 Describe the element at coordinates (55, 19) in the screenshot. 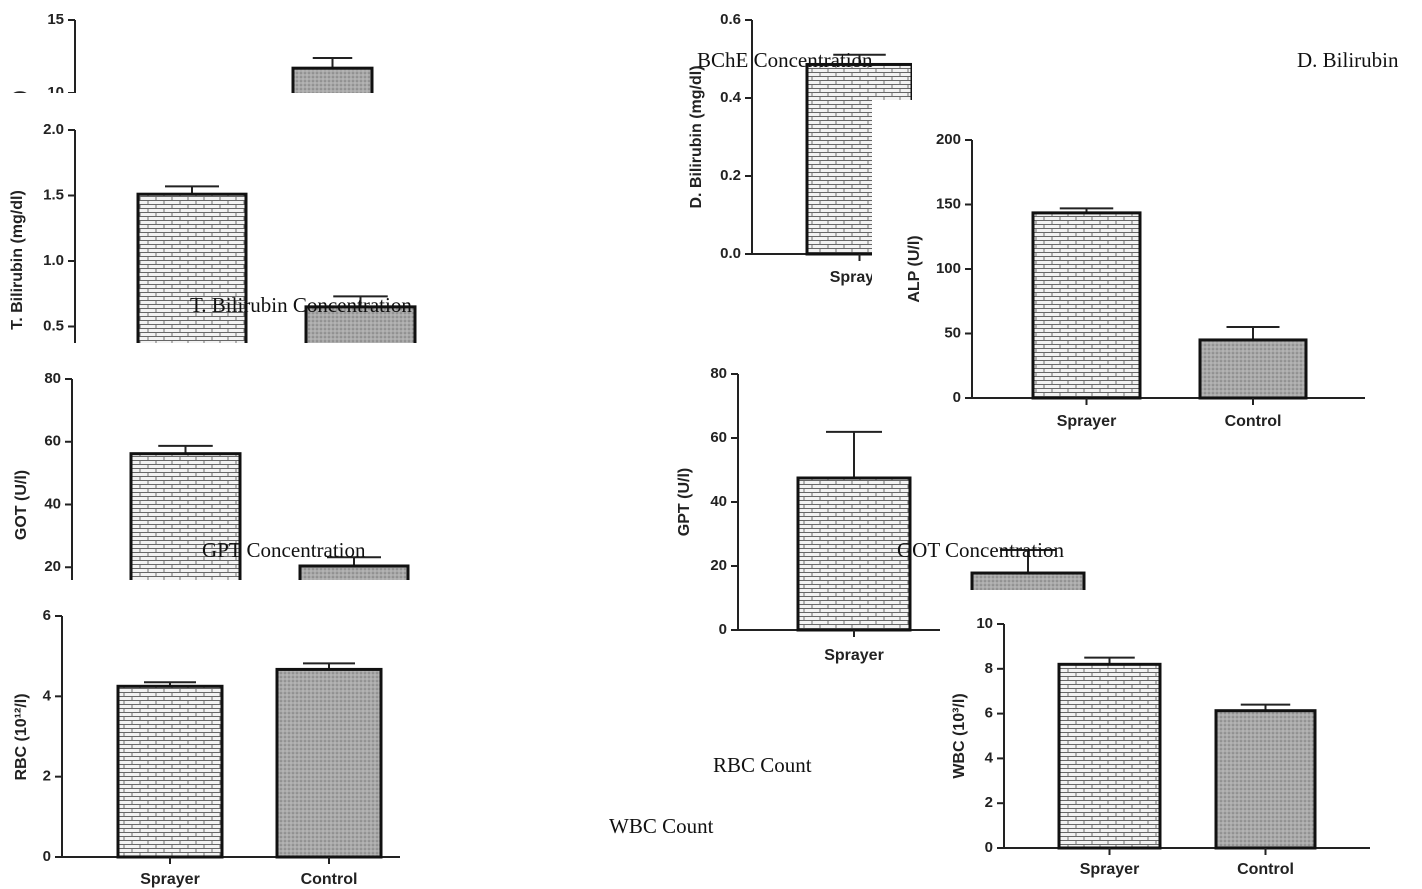

I see `y-tick-label: 15` at that location.